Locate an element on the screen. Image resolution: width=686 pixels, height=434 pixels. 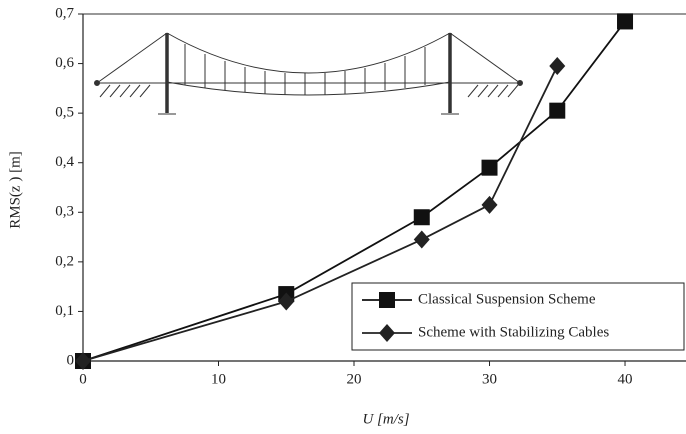
legend-label: Scheme with Stabilizing Cables is located at coordinates (513, 332).